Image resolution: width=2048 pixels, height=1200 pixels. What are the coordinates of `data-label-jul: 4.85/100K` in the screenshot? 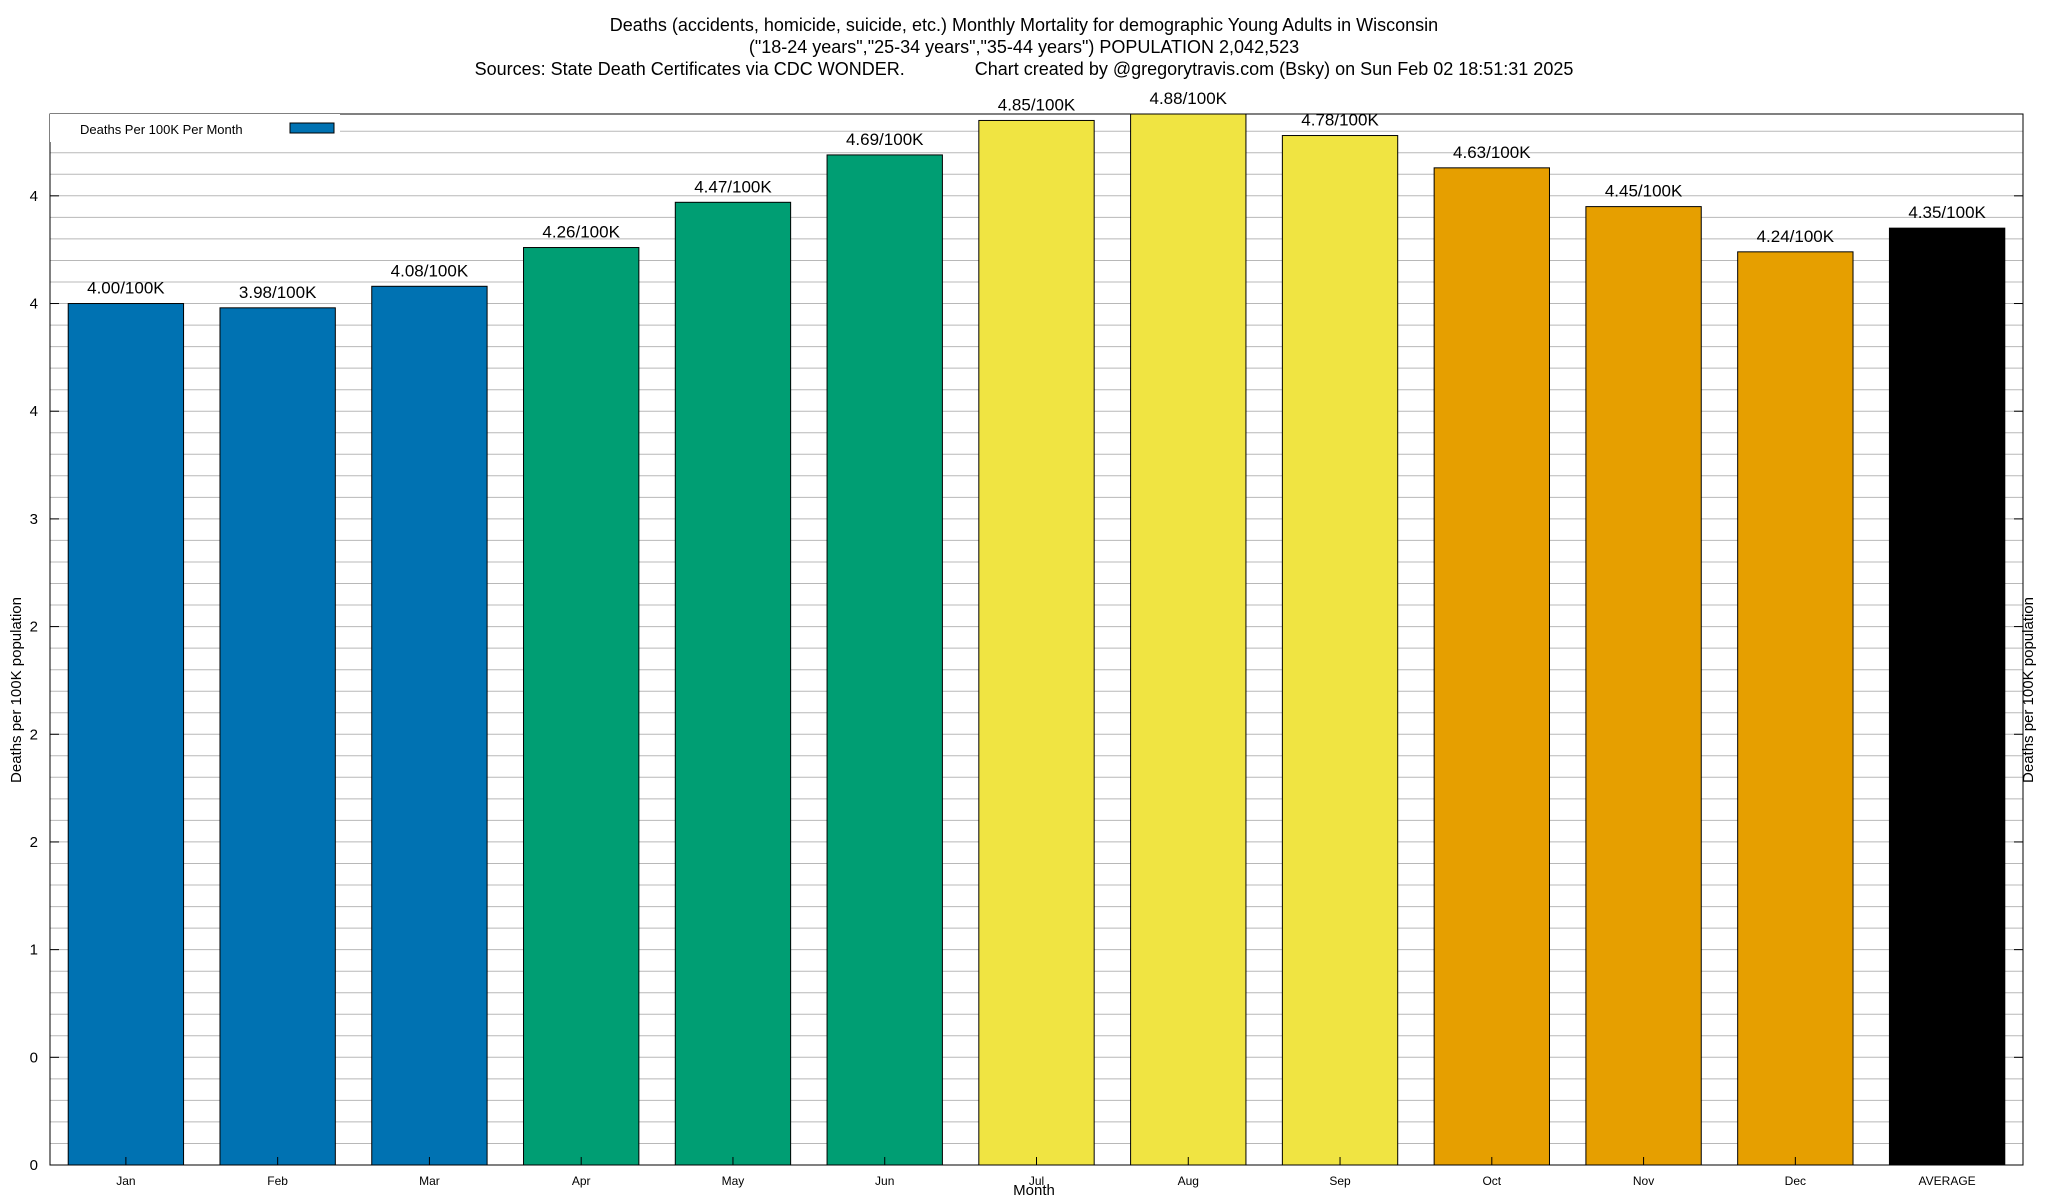 It's located at (1037, 104).